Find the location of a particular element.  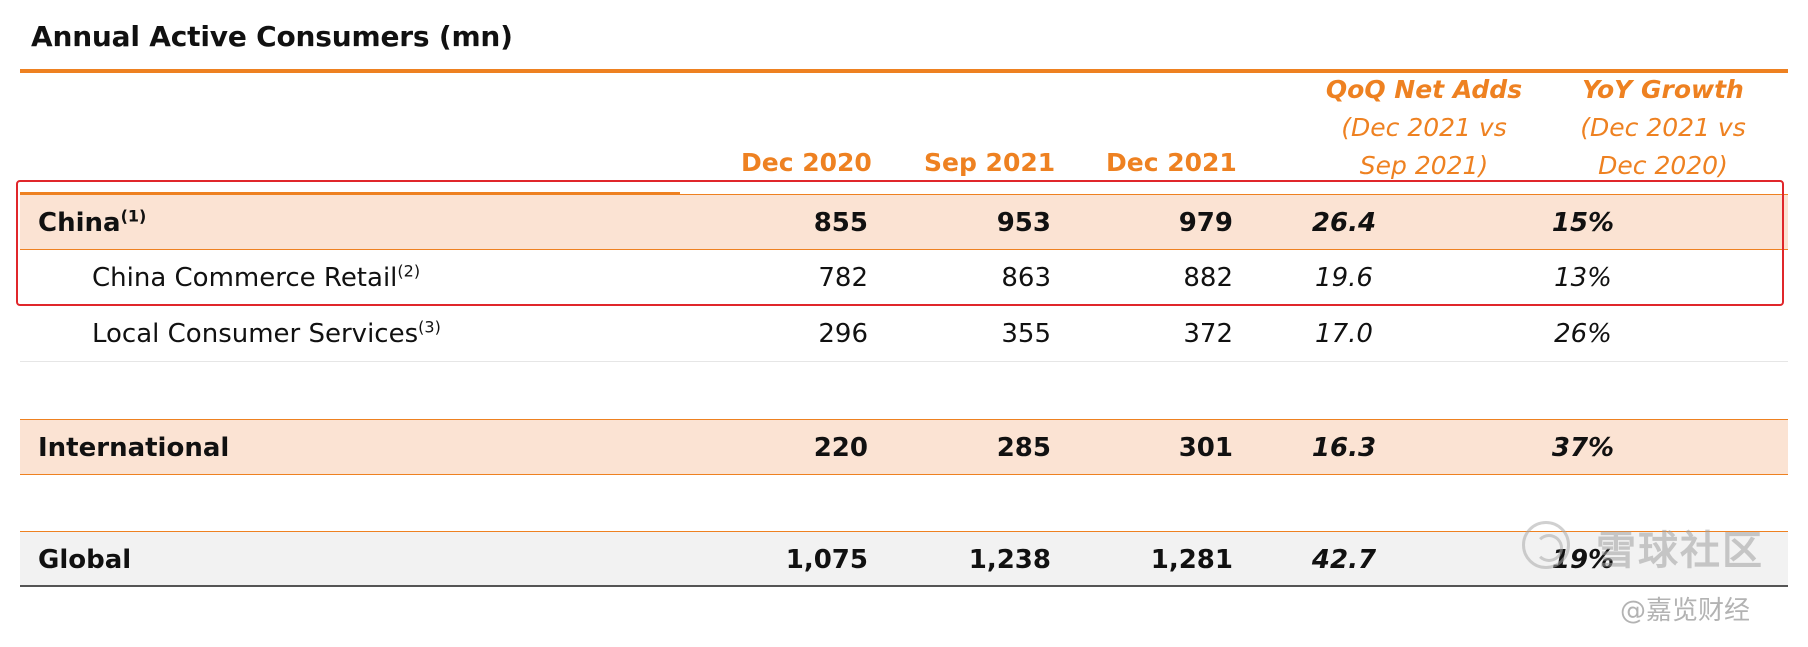

cell-qoq: 42.7 is located at coordinates (1344, 560).